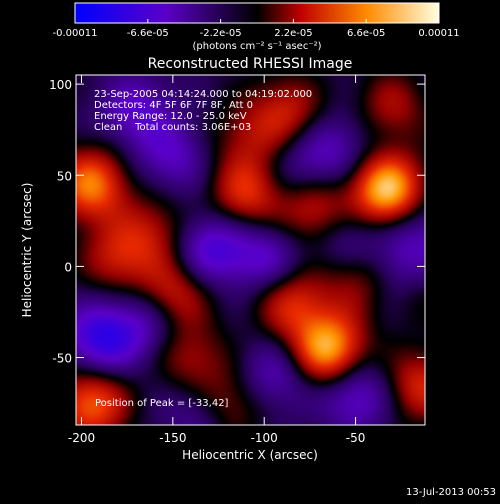 This screenshot has width=500, height=504. What do you see at coordinates (250, 64) in the screenshot?
I see `chart-title: Reconstructed RHESSI Image` at bounding box center [250, 64].